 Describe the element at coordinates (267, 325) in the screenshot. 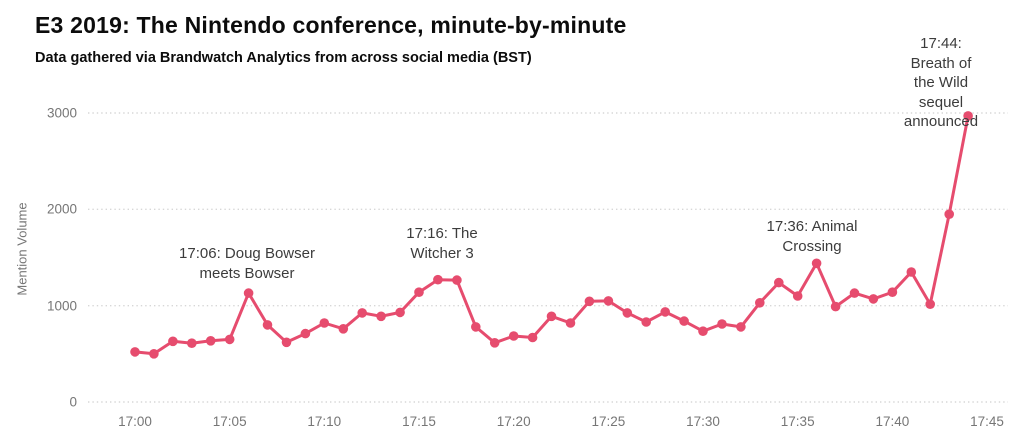

I see `data-point-17:07` at that location.